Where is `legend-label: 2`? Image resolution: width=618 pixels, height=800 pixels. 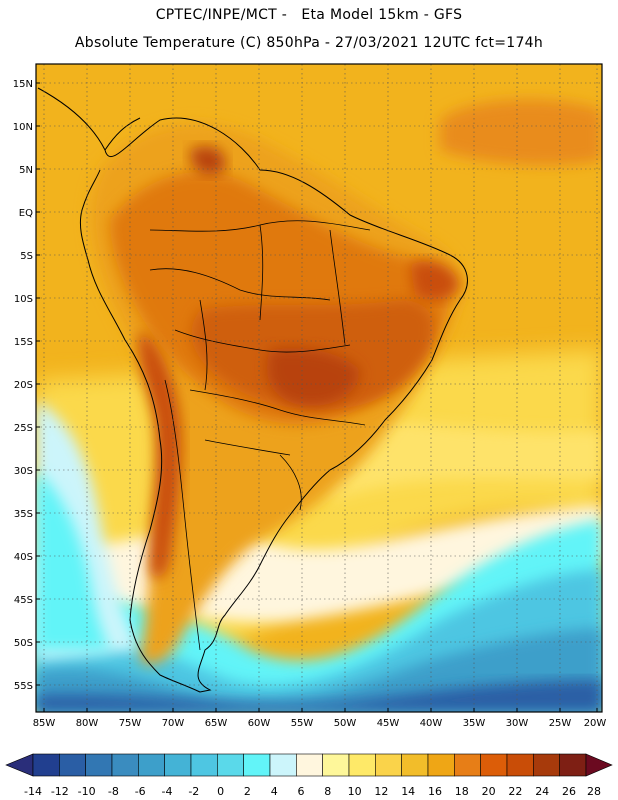
legend-label: 2 is located at coordinates (247, 791).